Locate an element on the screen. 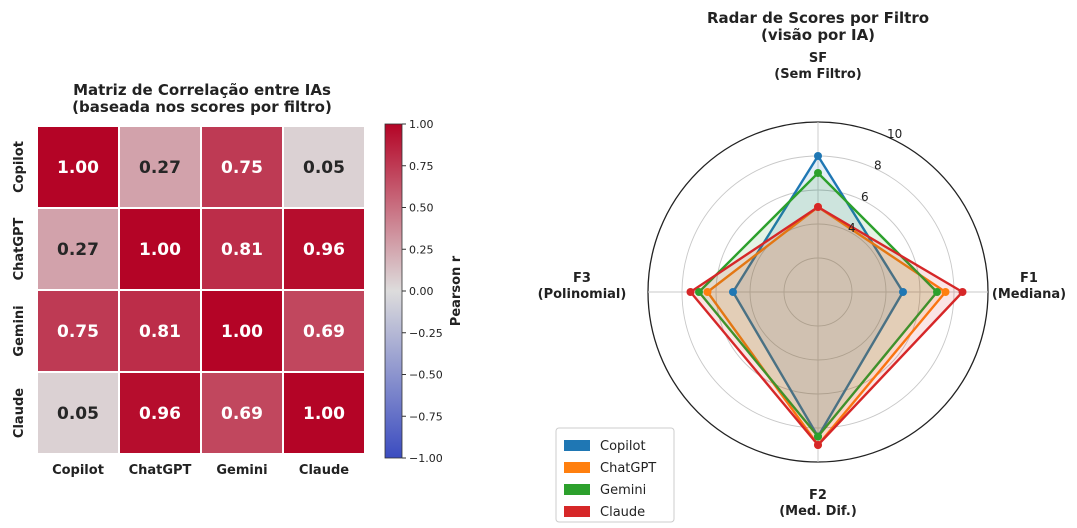 The width and height of the screenshot is (1077, 528). legend-label: Gemini is located at coordinates (623, 490).